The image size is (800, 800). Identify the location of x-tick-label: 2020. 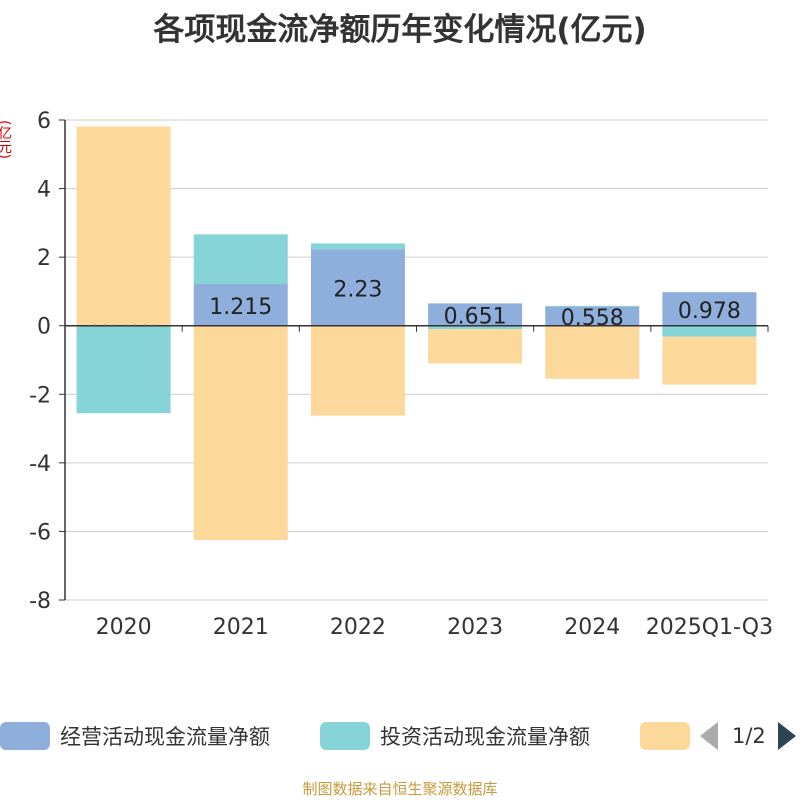
(124, 627).